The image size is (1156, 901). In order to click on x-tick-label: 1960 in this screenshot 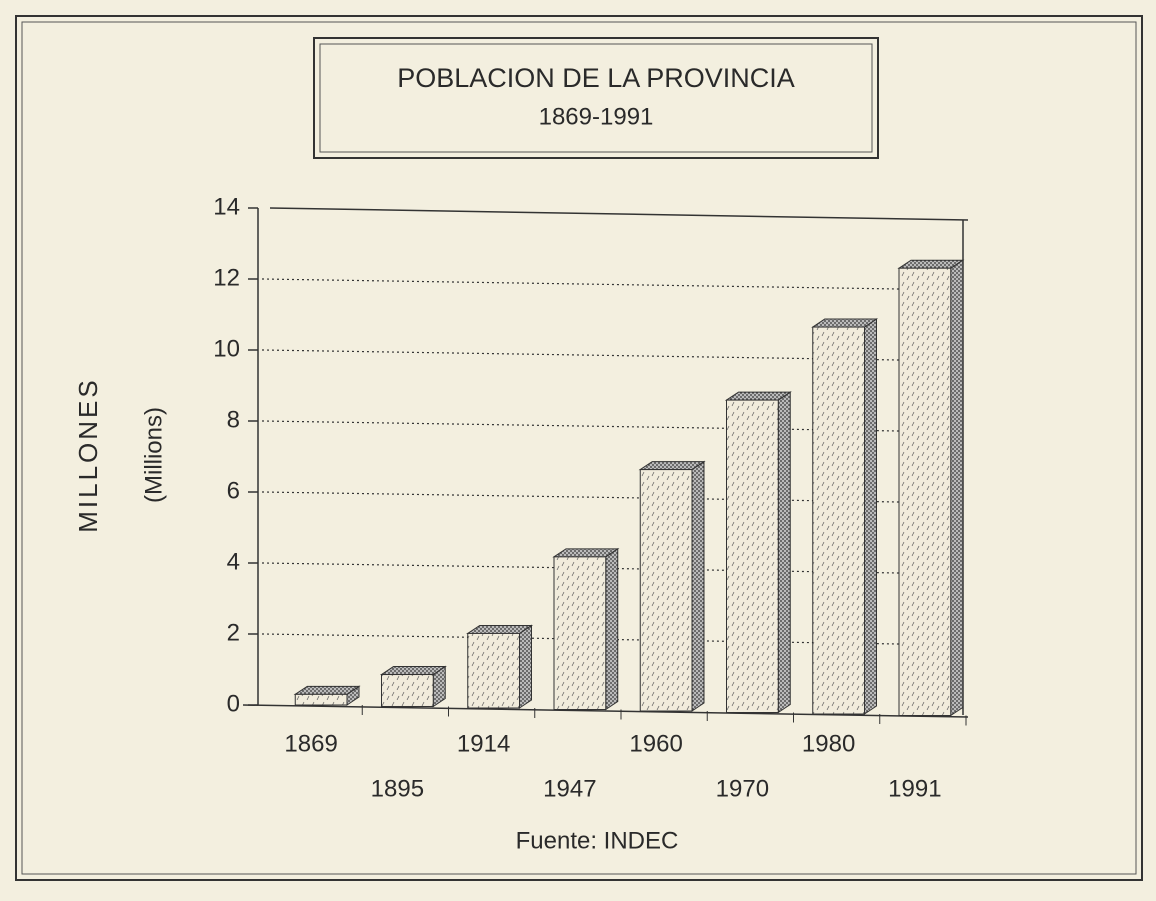, I will do `click(655, 743)`.